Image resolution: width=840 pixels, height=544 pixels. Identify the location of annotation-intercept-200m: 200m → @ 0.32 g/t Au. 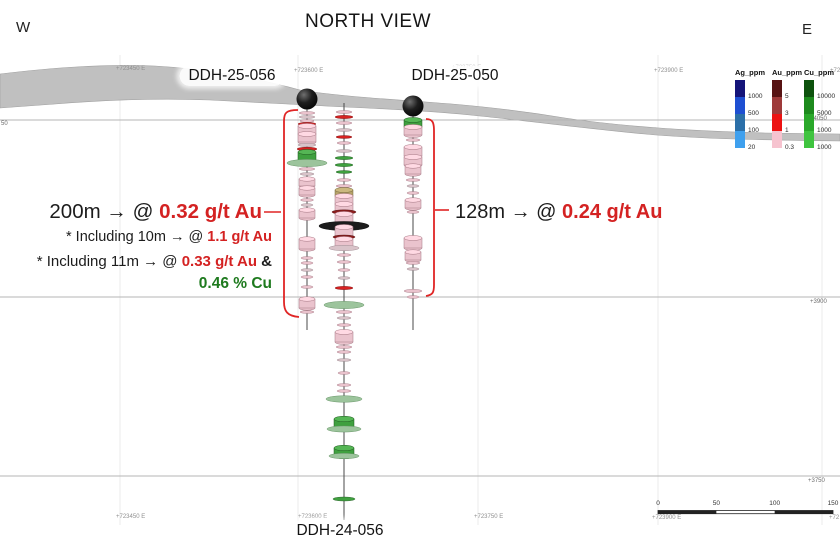
(140, 212).